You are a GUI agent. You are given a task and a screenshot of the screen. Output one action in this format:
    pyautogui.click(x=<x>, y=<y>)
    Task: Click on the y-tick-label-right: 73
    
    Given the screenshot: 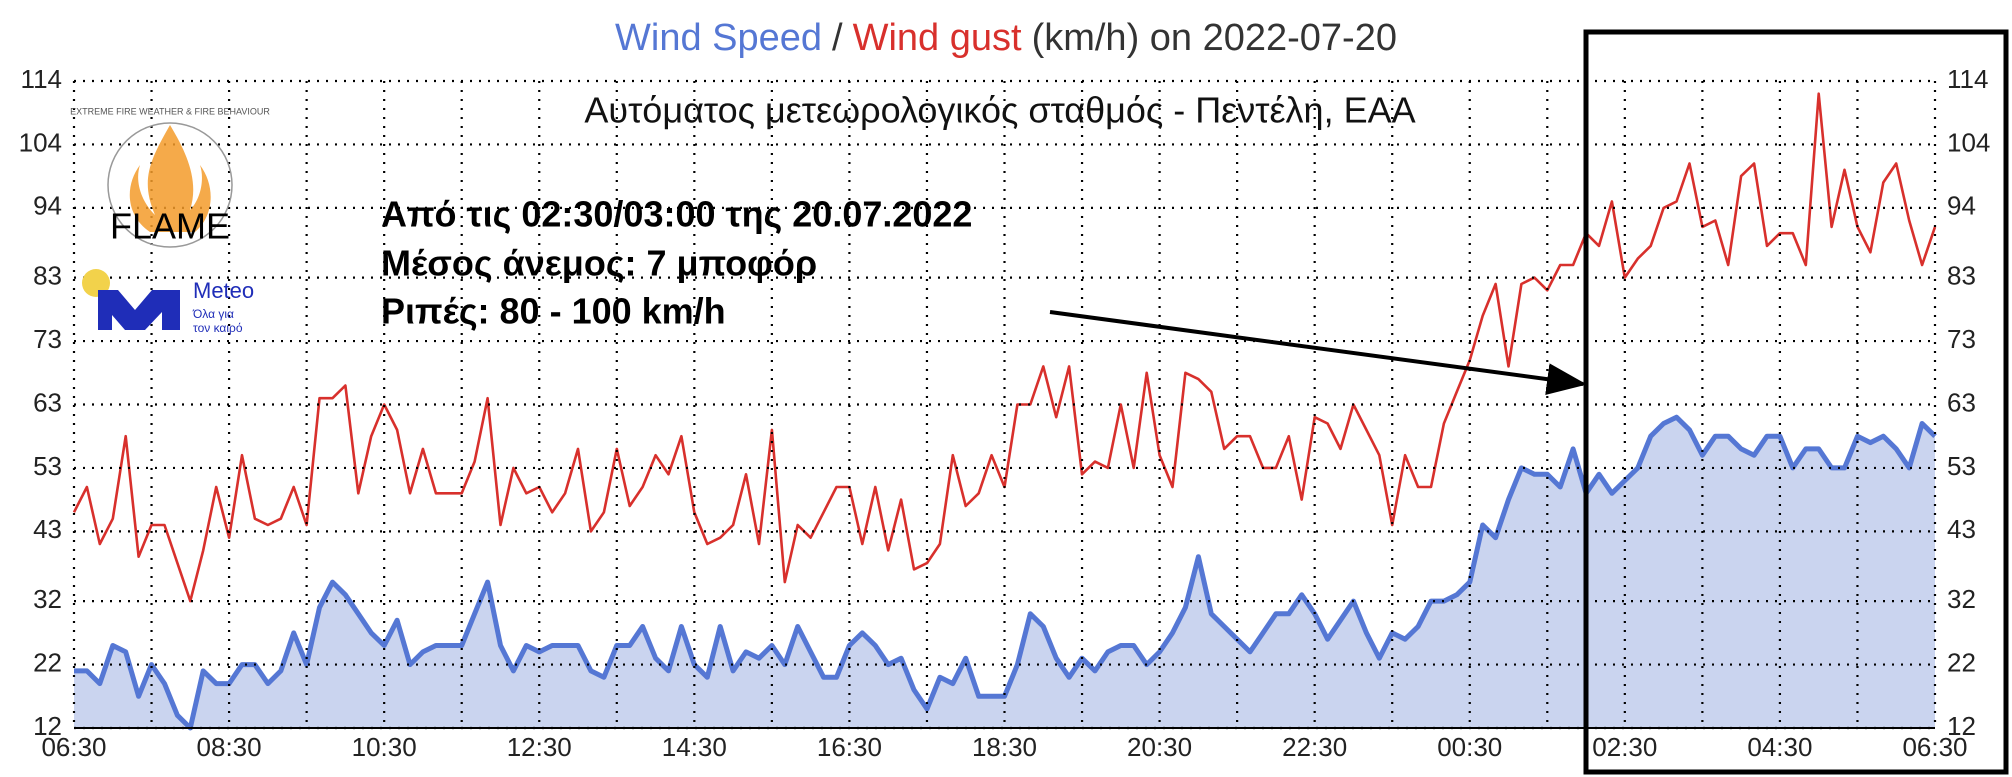 What is the action you would take?
    pyautogui.click(x=1961, y=339)
    